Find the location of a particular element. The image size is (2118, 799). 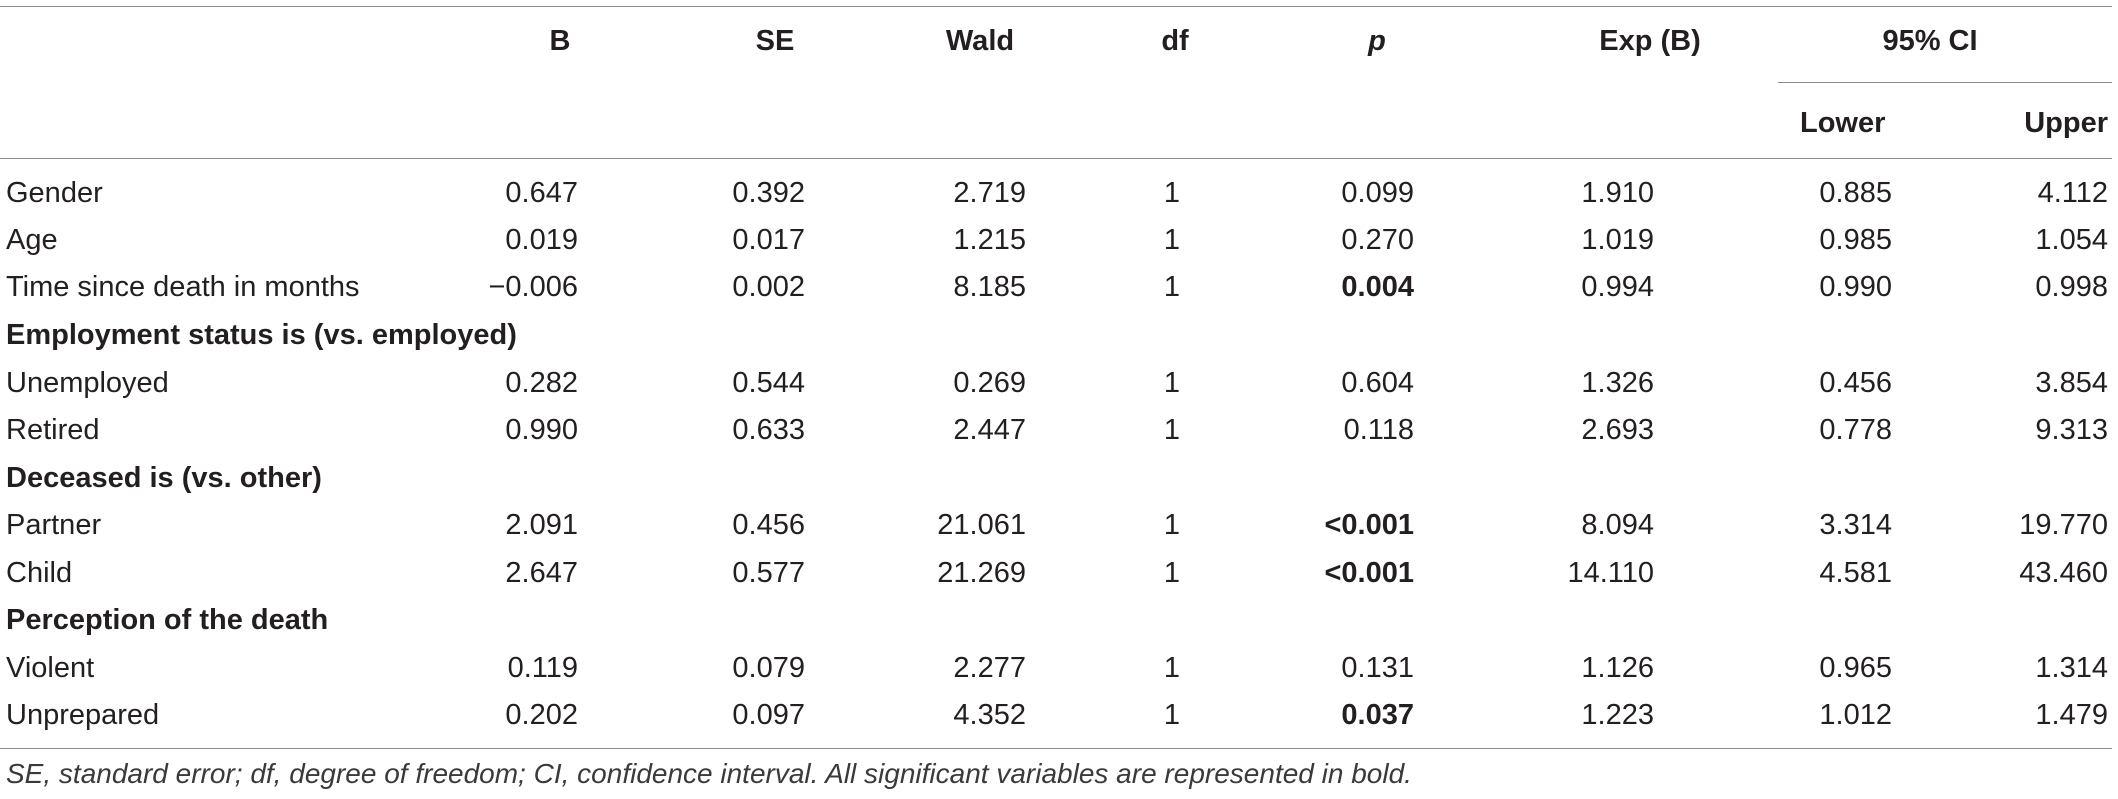

cell-lower: 0.985 is located at coordinates (1855, 240).